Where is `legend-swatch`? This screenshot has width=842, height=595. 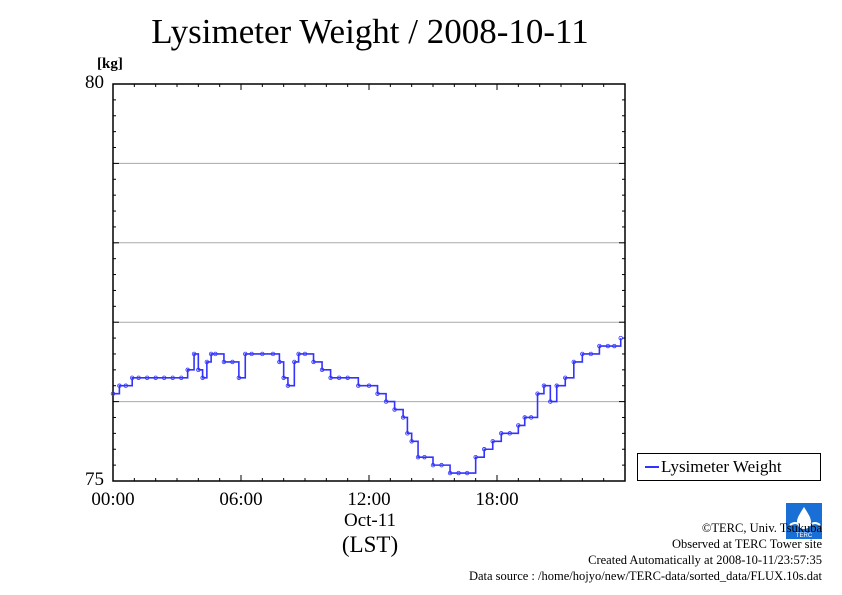
legend-swatch is located at coordinates (652, 467).